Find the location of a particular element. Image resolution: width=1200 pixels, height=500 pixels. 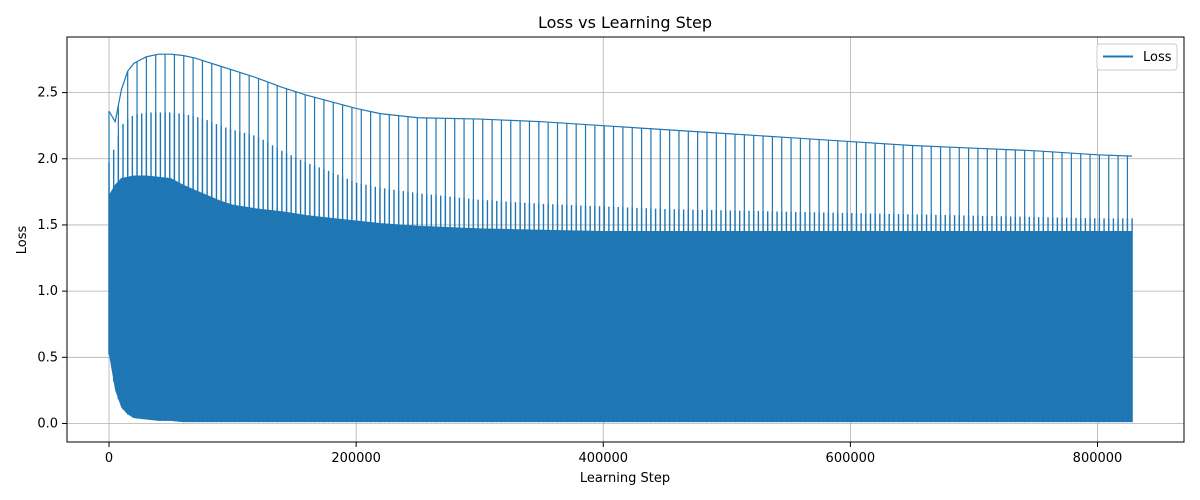

x-axis-ticks: 0 200000 400000 600000 800000 is located at coordinates (613, 454).